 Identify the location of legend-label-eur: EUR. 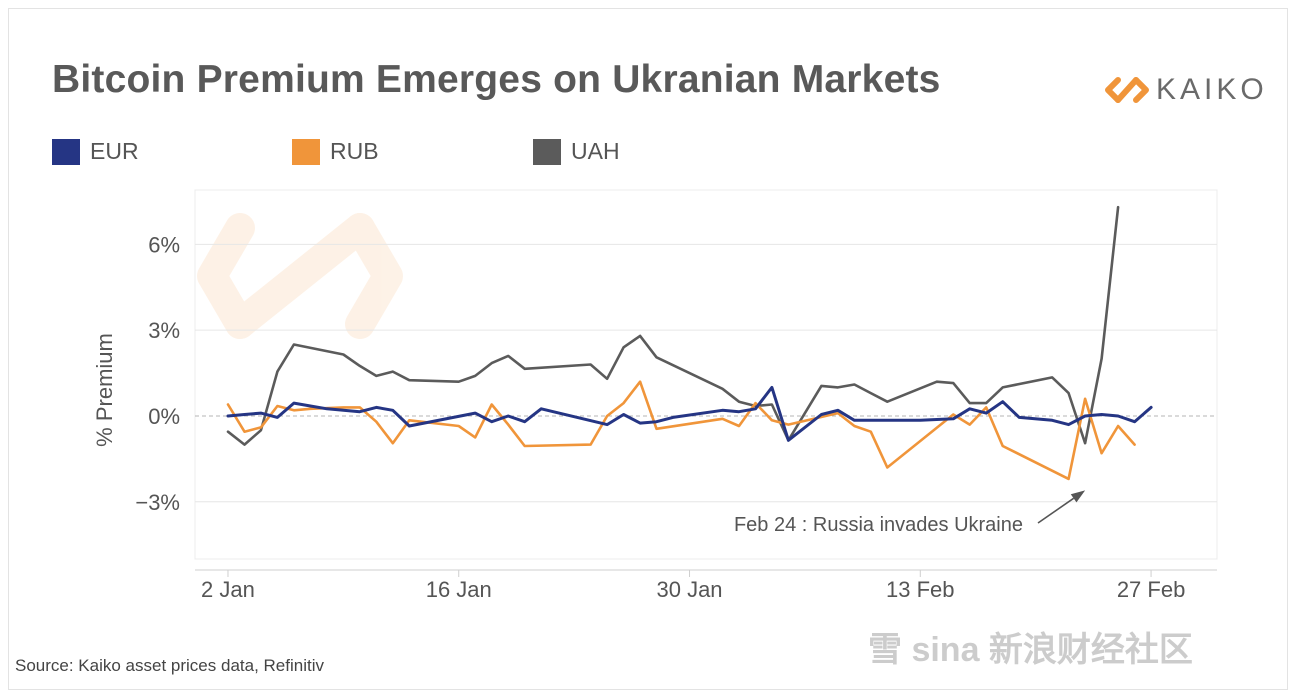
(114, 151).